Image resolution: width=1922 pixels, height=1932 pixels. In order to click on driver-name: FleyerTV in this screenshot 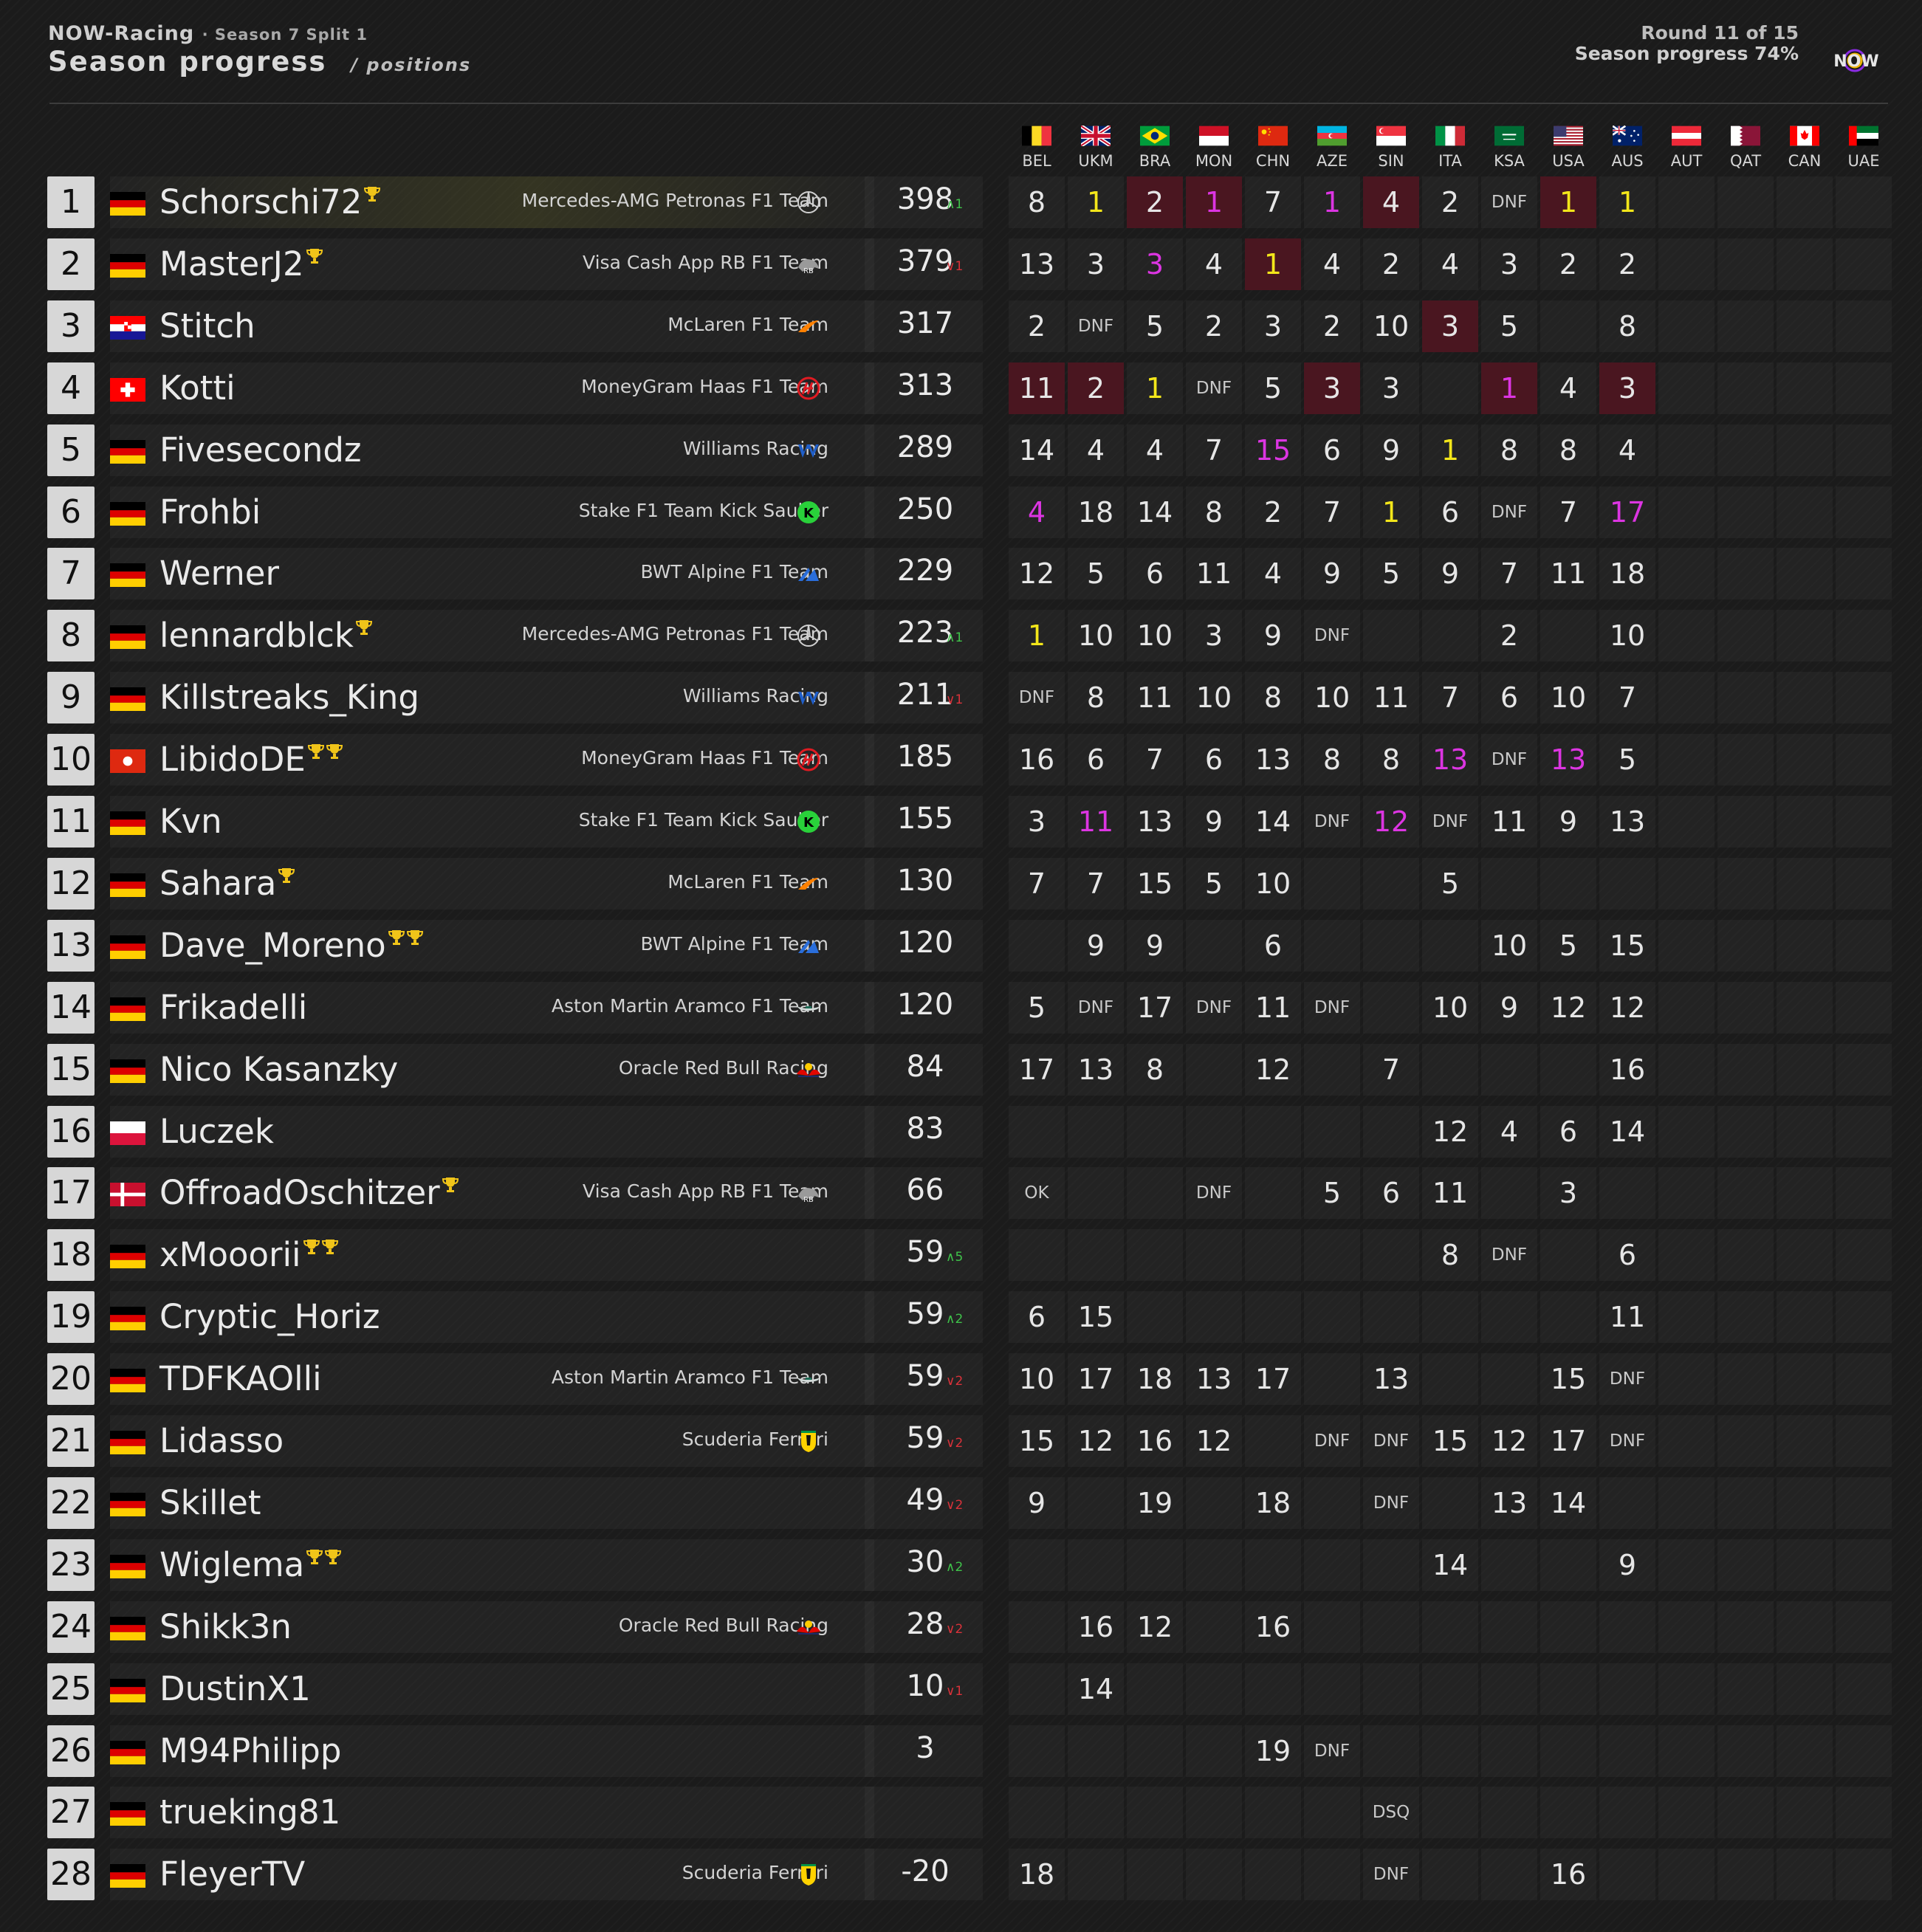, I will do `click(232, 1874)`.